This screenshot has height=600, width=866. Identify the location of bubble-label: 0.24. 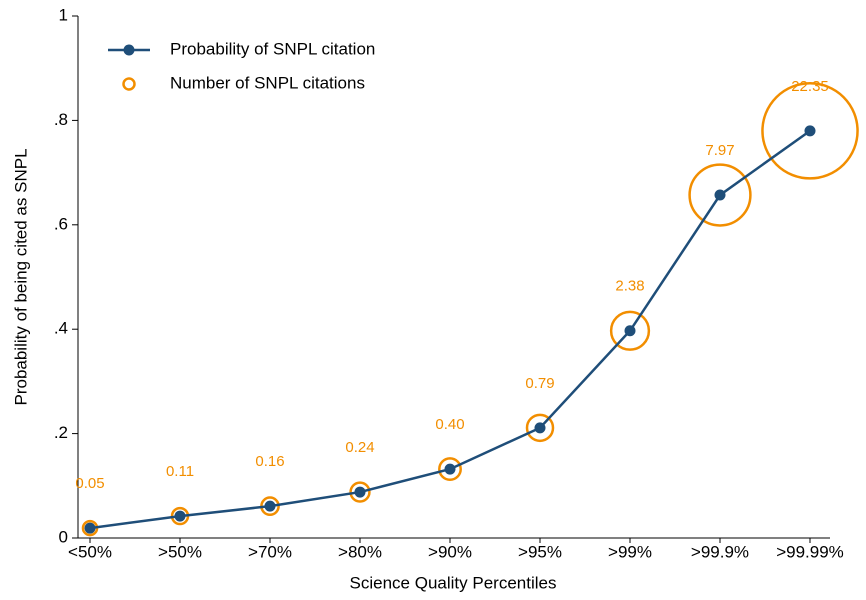
(359, 447).